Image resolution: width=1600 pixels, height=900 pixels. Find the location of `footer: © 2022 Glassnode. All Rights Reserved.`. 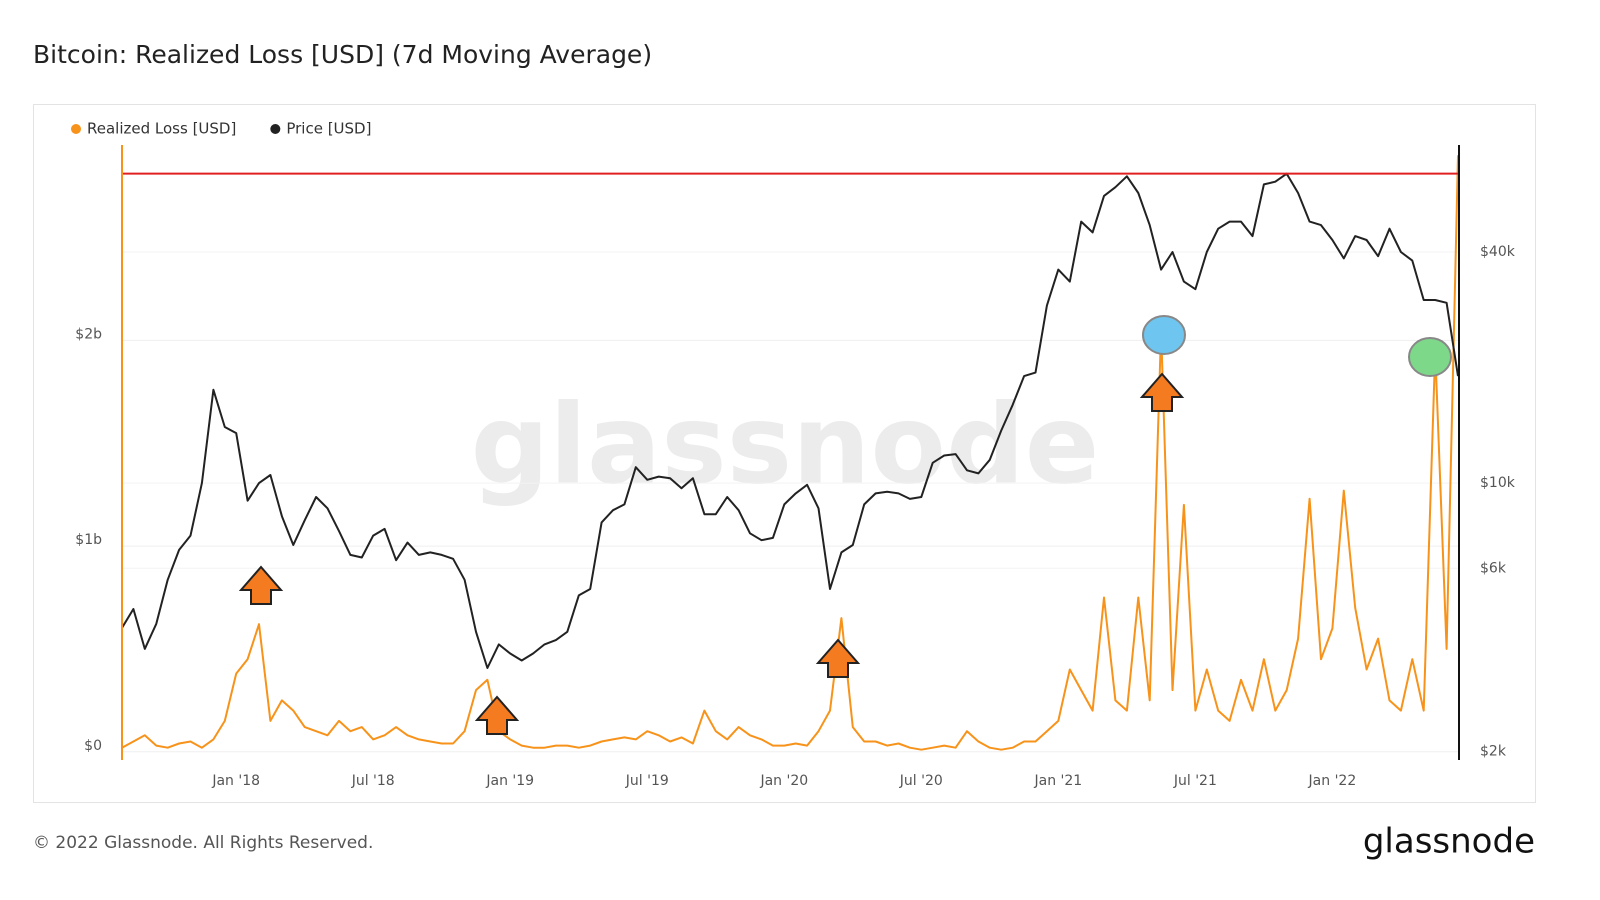

footer: © 2022 Glassnode. All Rights Reserved. is located at coordinates (203, 843).